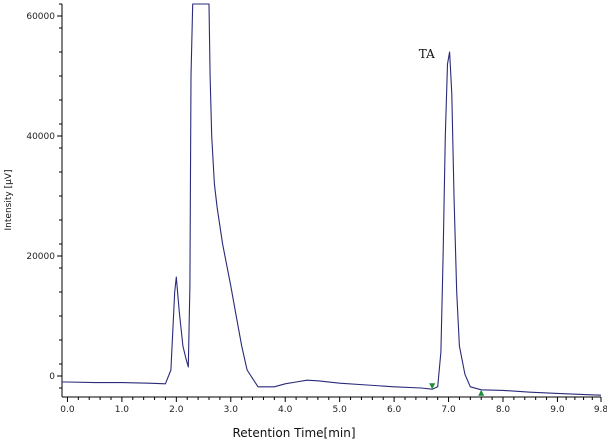 The width and height of the screenshot is (607, 446). I want to click on x-tick-label: 9.0, so click(557, 410).